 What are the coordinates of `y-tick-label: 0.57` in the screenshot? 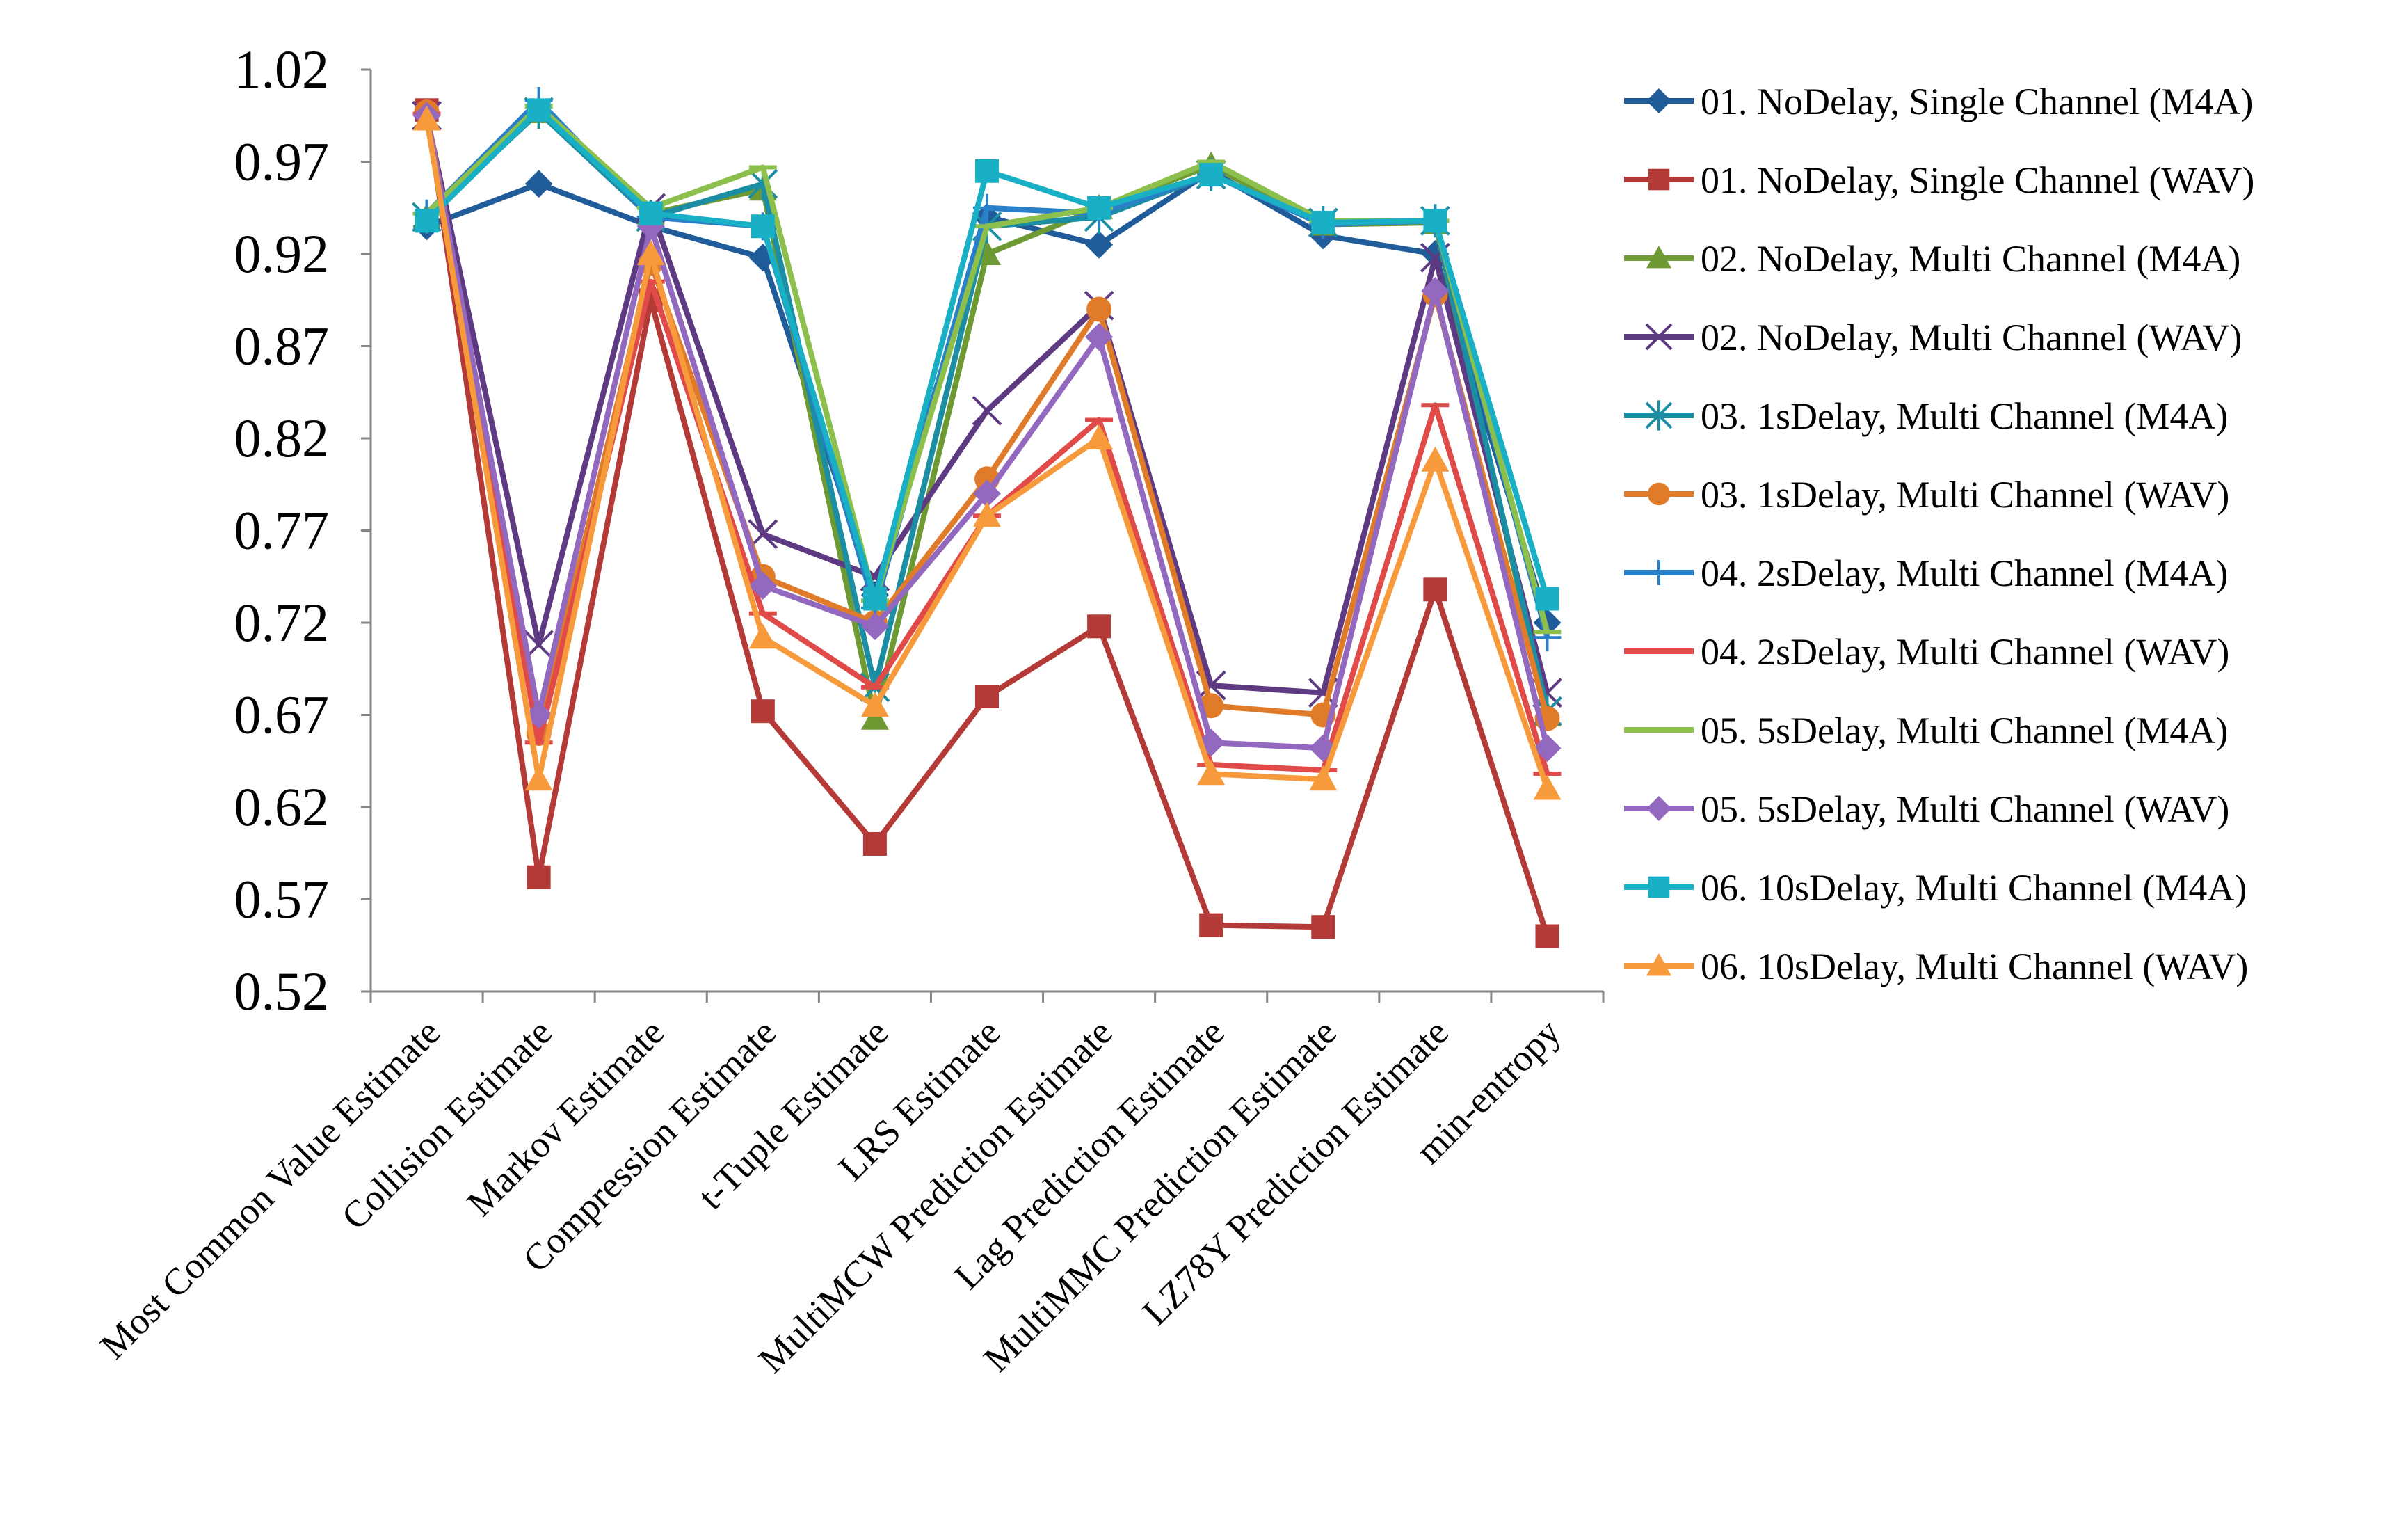 It's located at (282, 900).